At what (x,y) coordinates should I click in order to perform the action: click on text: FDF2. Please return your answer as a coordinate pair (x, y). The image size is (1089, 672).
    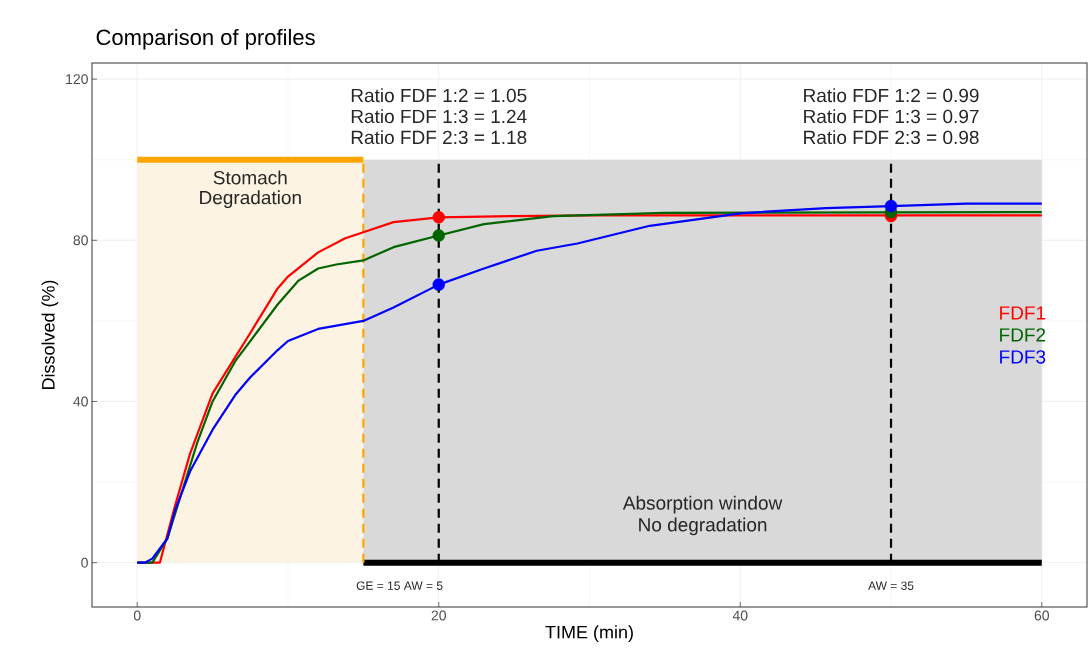
    Looking at the image, I should click on (1023, 335).